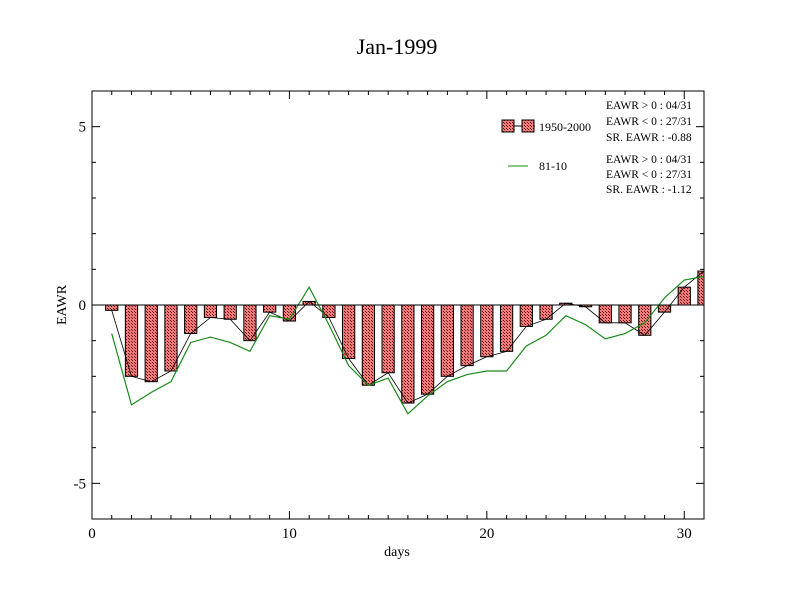 The width and height of the screenshot is (792, 612). Describe the element at coordinates (649, 190) in the screenshot. I see `stat-line-sr: SR. EAWR : -1.12` at that location.